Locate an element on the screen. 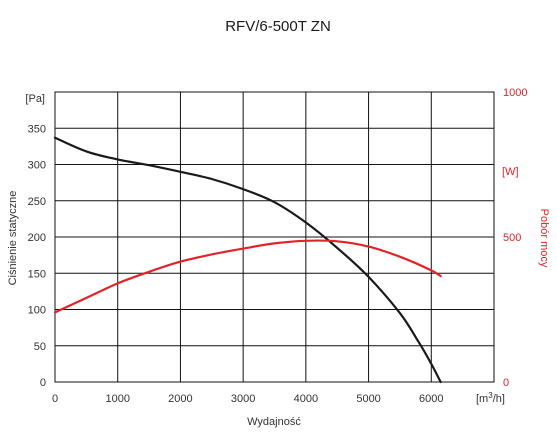 The image size is (557, 434). x-tick-label: 0 is located at coordinates (55, 399).